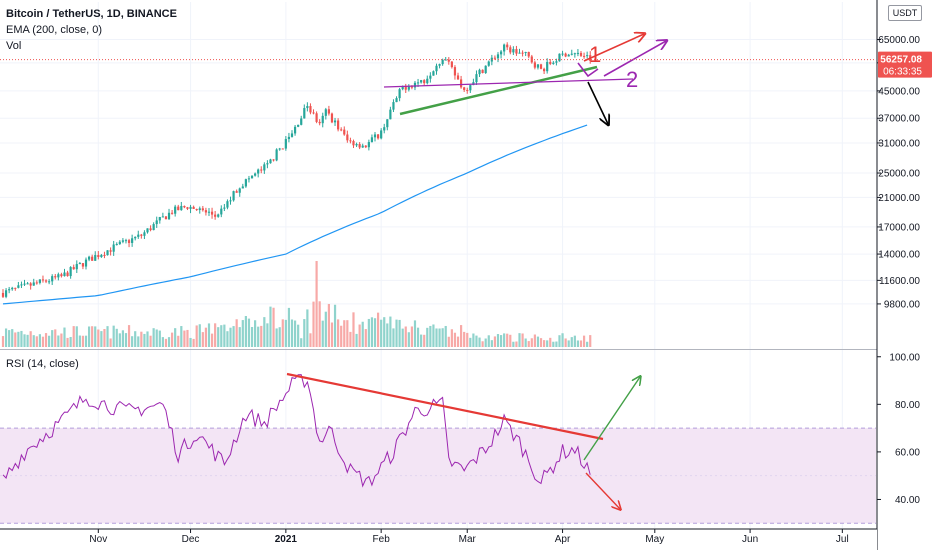 The width and height of the screenshot is (932, 555). Describe the element at coordinates (654, 539) in the screenshot. I see `time-tick-label: May` at that location.